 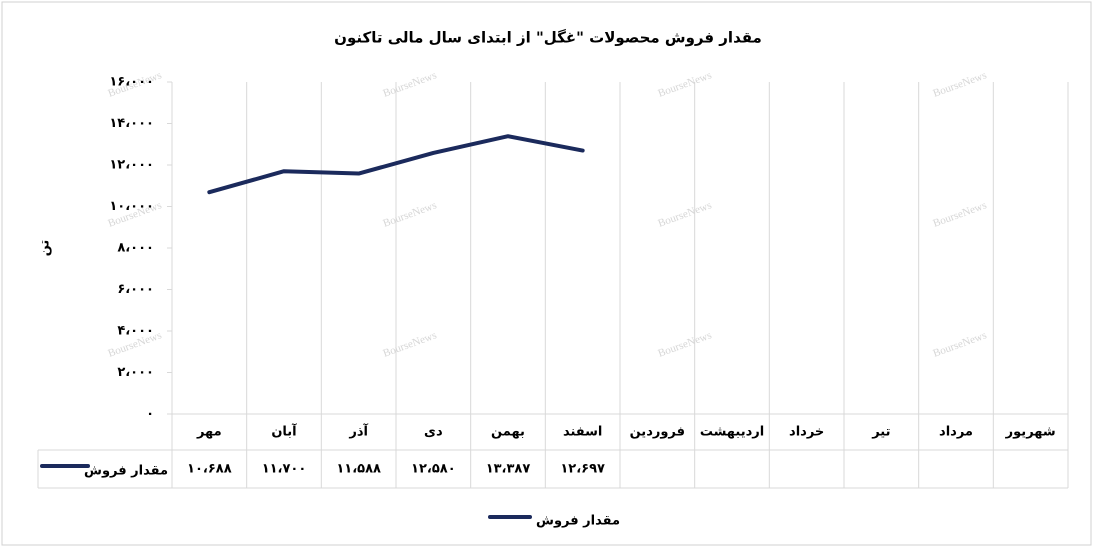 I want to click on x-tick-label: مهر, so click(x=209, y=432).